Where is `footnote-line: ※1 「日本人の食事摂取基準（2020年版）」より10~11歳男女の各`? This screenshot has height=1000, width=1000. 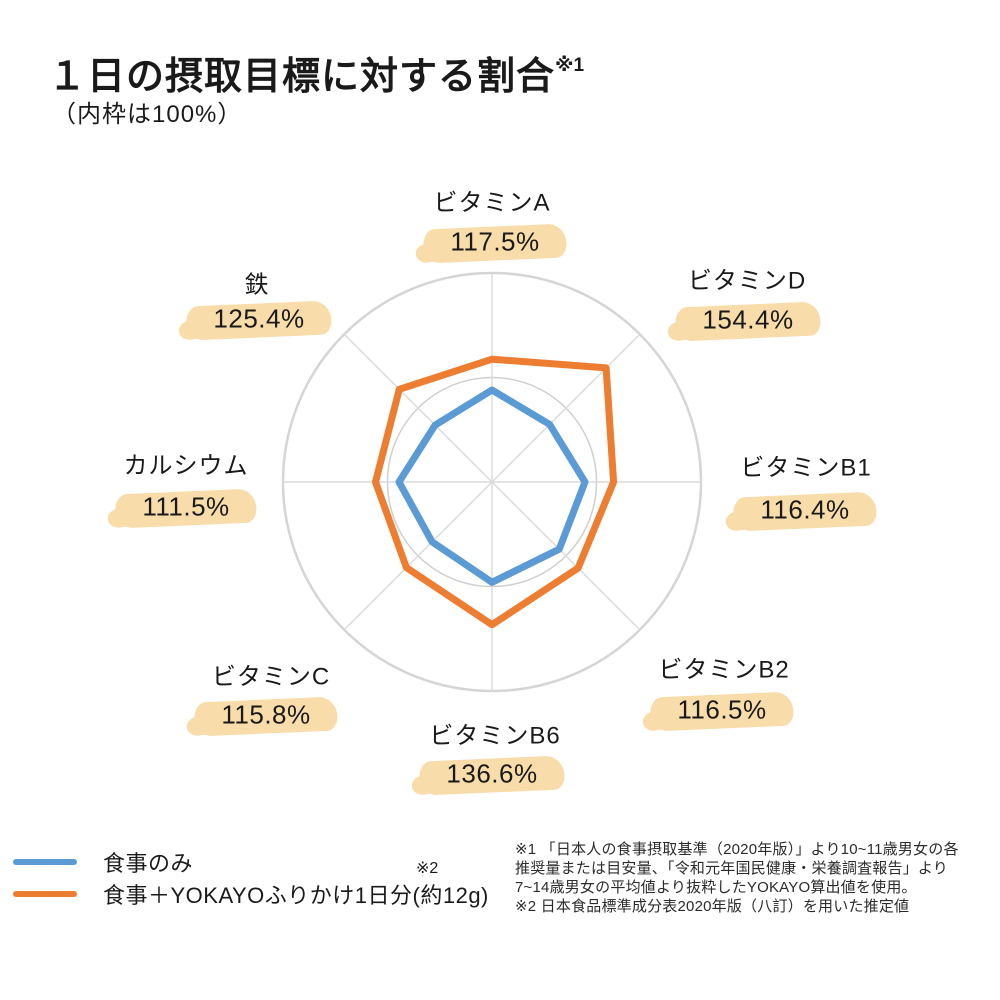
footnote-line: ※1 「日本人の食事摂取基準（2020年版）」より10~11歳男女の各 is located at coordinates (737, 849).